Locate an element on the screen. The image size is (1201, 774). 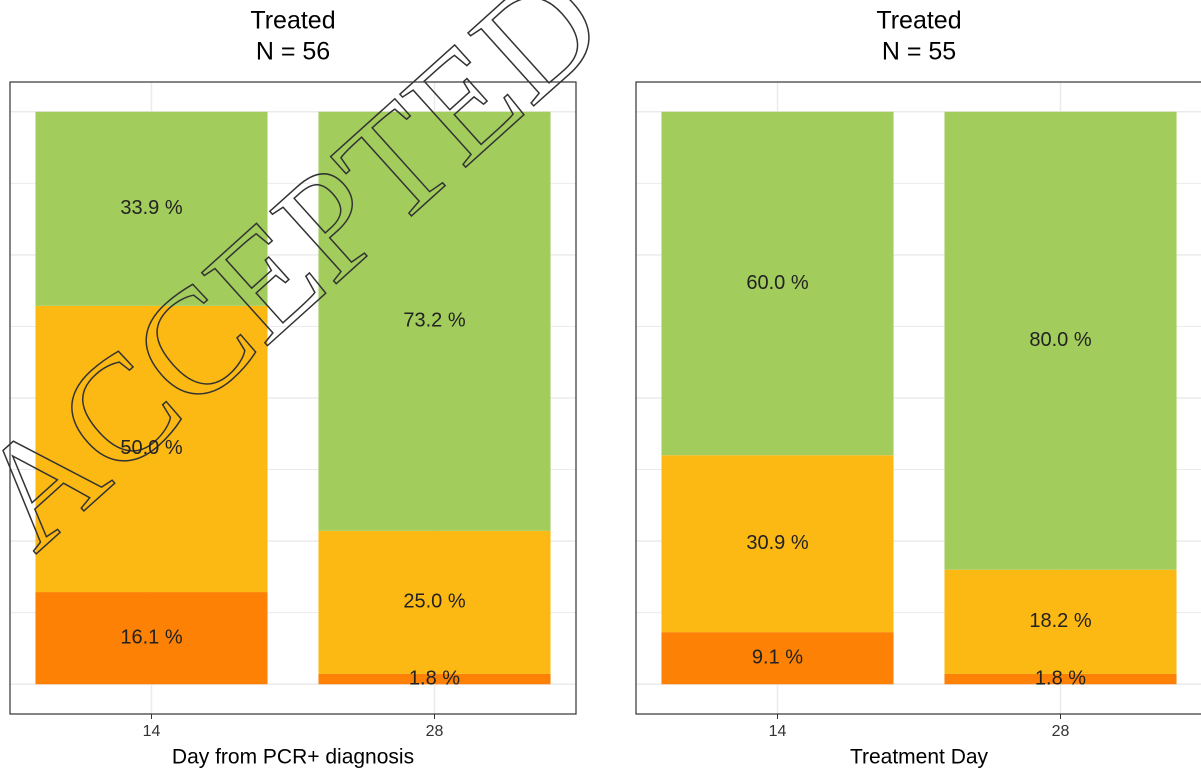
chart-subtitle: N = 55 is located at coordinates (919, 52).